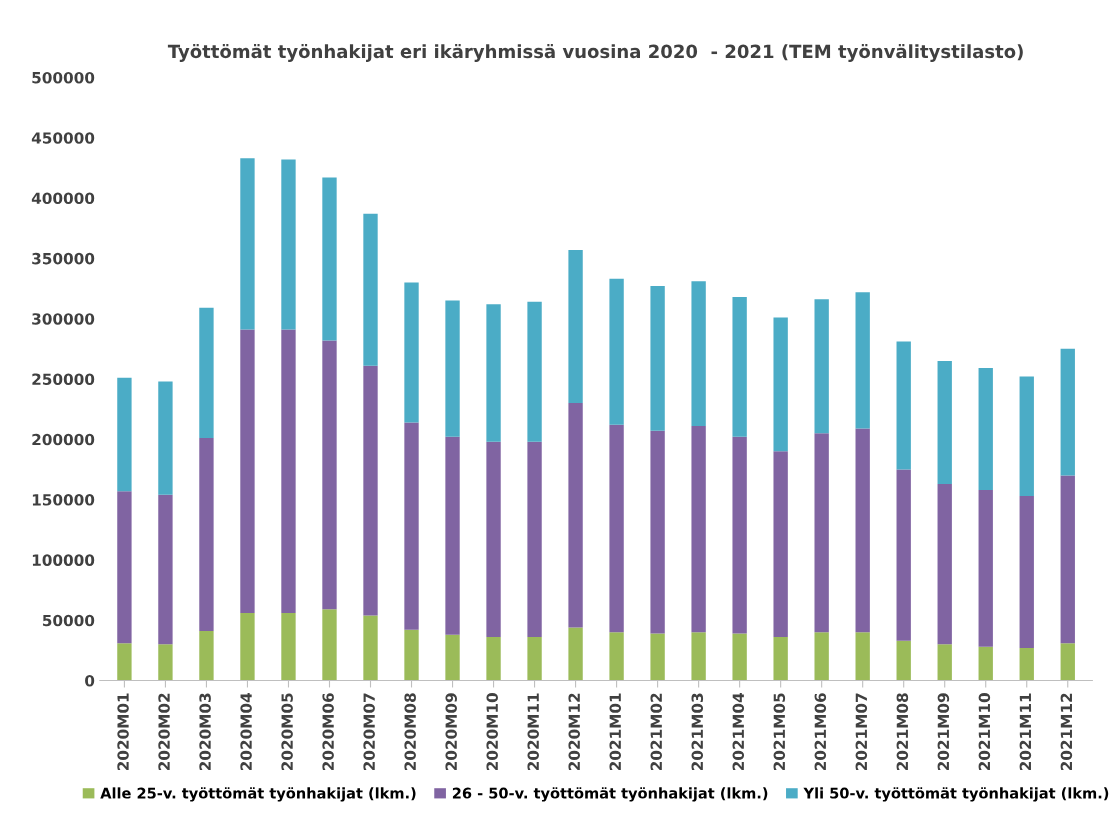 This screenshot has width=1109, height=815. Describe the element at coordinates (595, 53) in the screenshot. I see `chart-title: Työttömät työnhakijat eri ikäryhmissä vuosina 2020 - 2021 (TEM työnvälitystilasto)` at that location.